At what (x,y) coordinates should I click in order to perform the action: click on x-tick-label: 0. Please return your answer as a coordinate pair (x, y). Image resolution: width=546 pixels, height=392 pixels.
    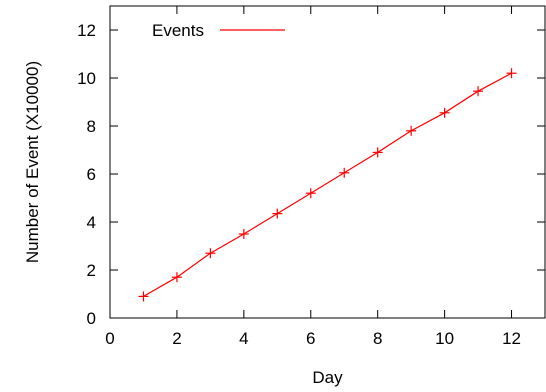
    Looking at the image, I should click on (109, 338).